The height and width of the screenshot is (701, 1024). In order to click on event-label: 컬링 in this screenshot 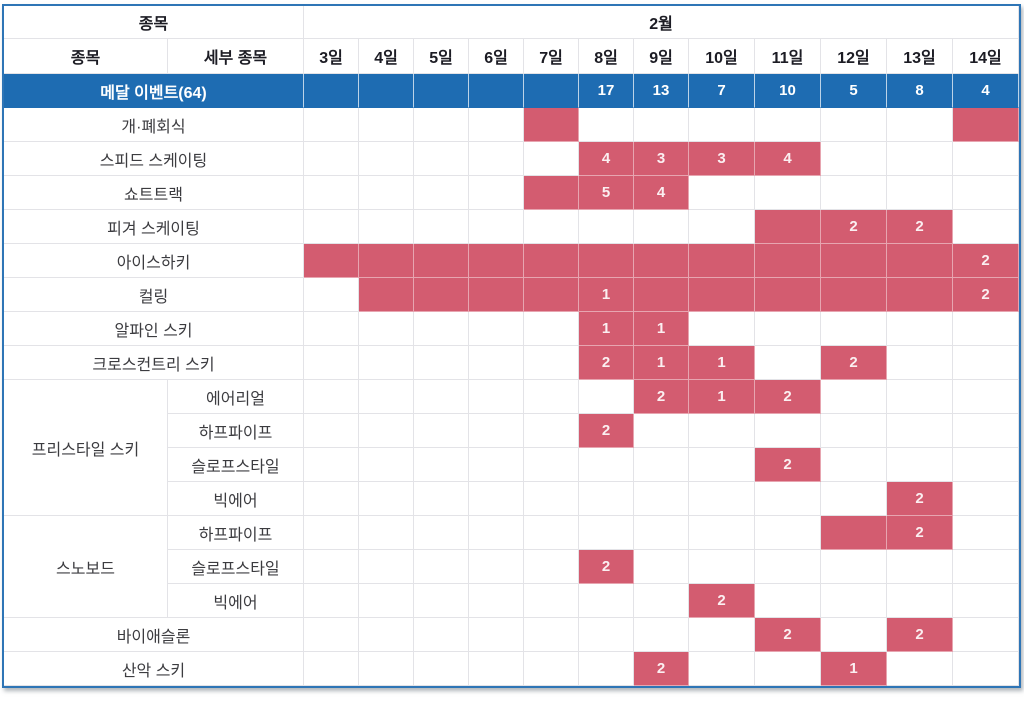, I will do `click(154, 295)`.